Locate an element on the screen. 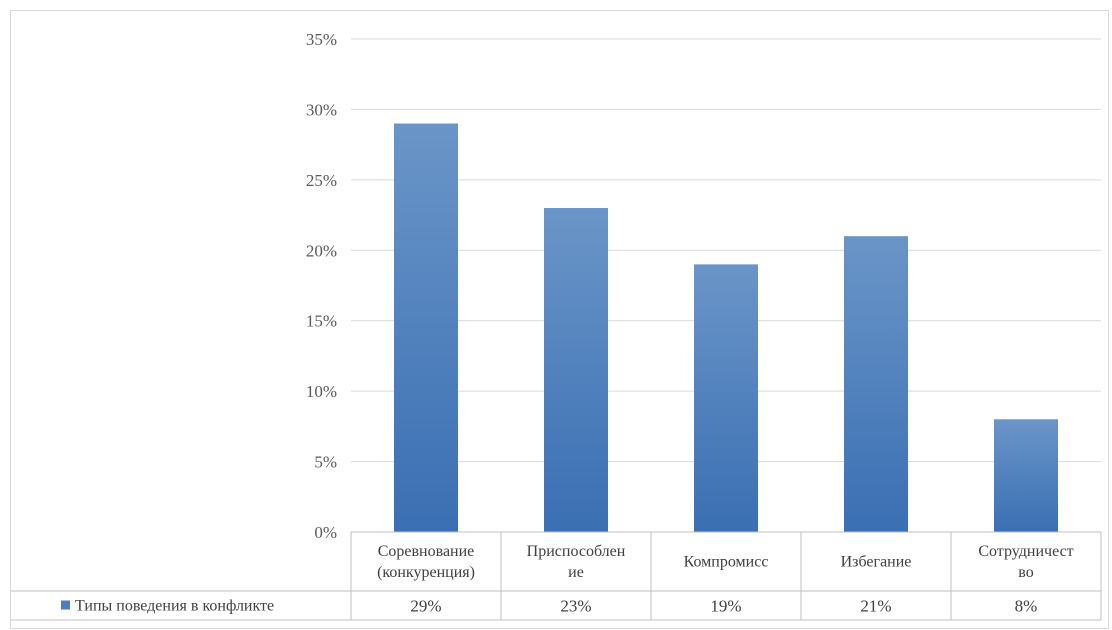 This screenshot has width=1112, height=630. y-tick-label: 10% is located at coordinates (321, 391).